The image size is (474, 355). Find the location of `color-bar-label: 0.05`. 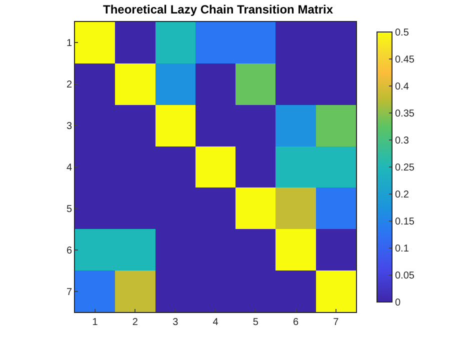

color-bar-label: 0.05 is located at coordinates (405, 276).